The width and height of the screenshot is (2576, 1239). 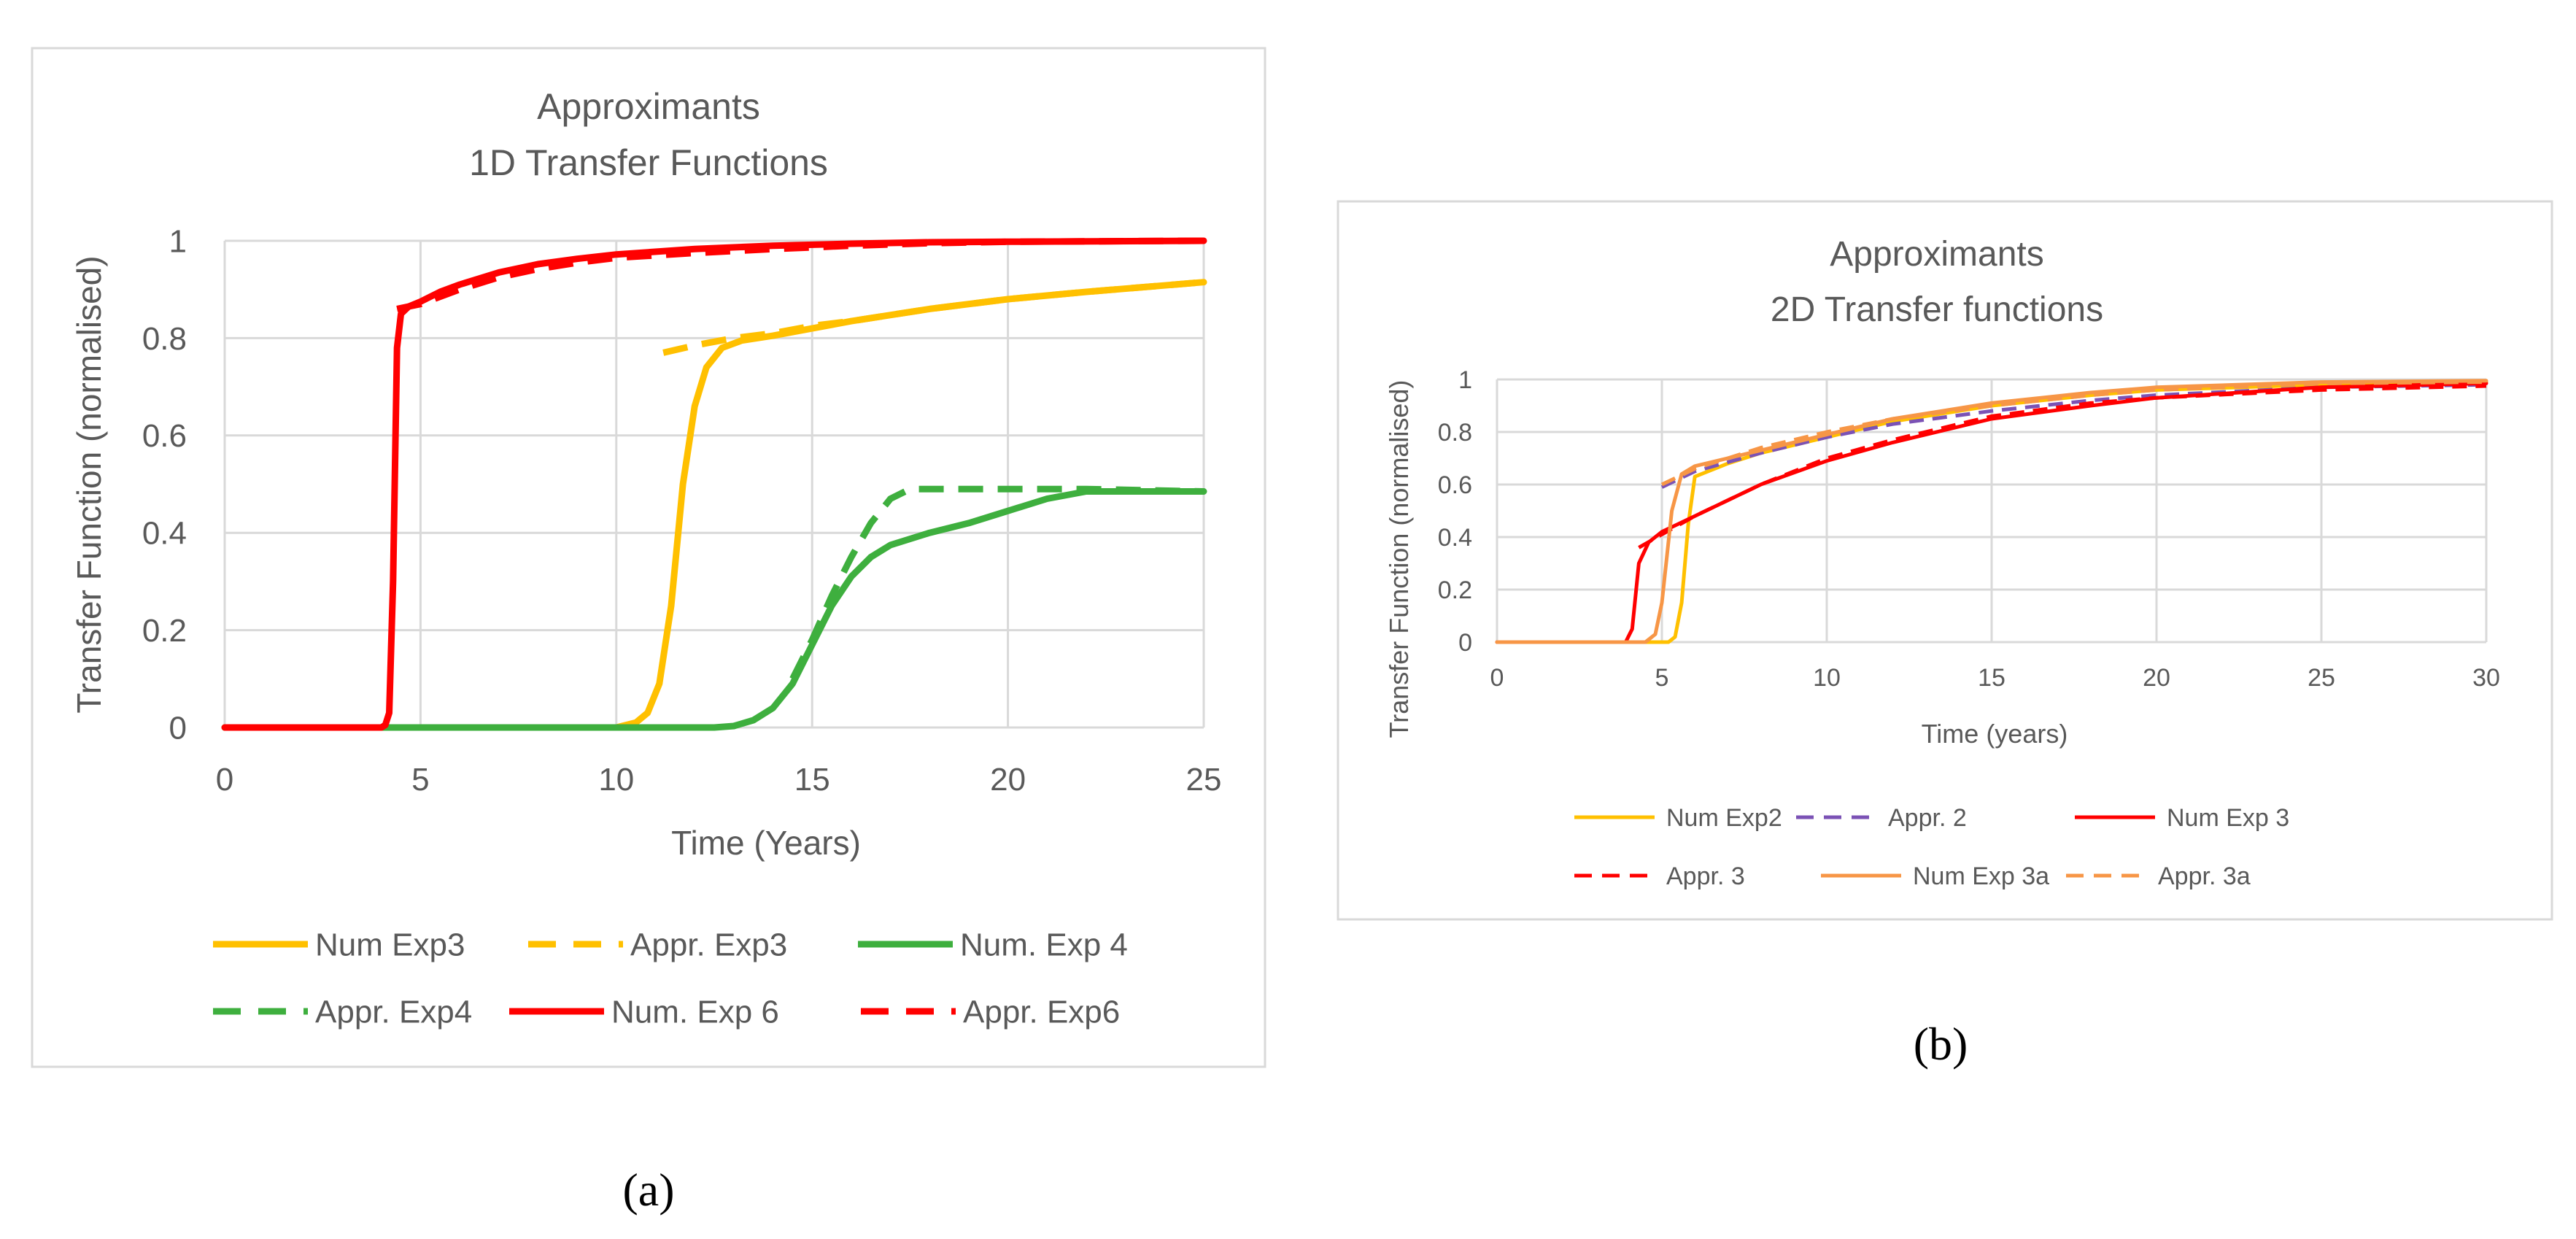 I want to click on chart-a-x-tick: 0, so click(x=224, y=780).